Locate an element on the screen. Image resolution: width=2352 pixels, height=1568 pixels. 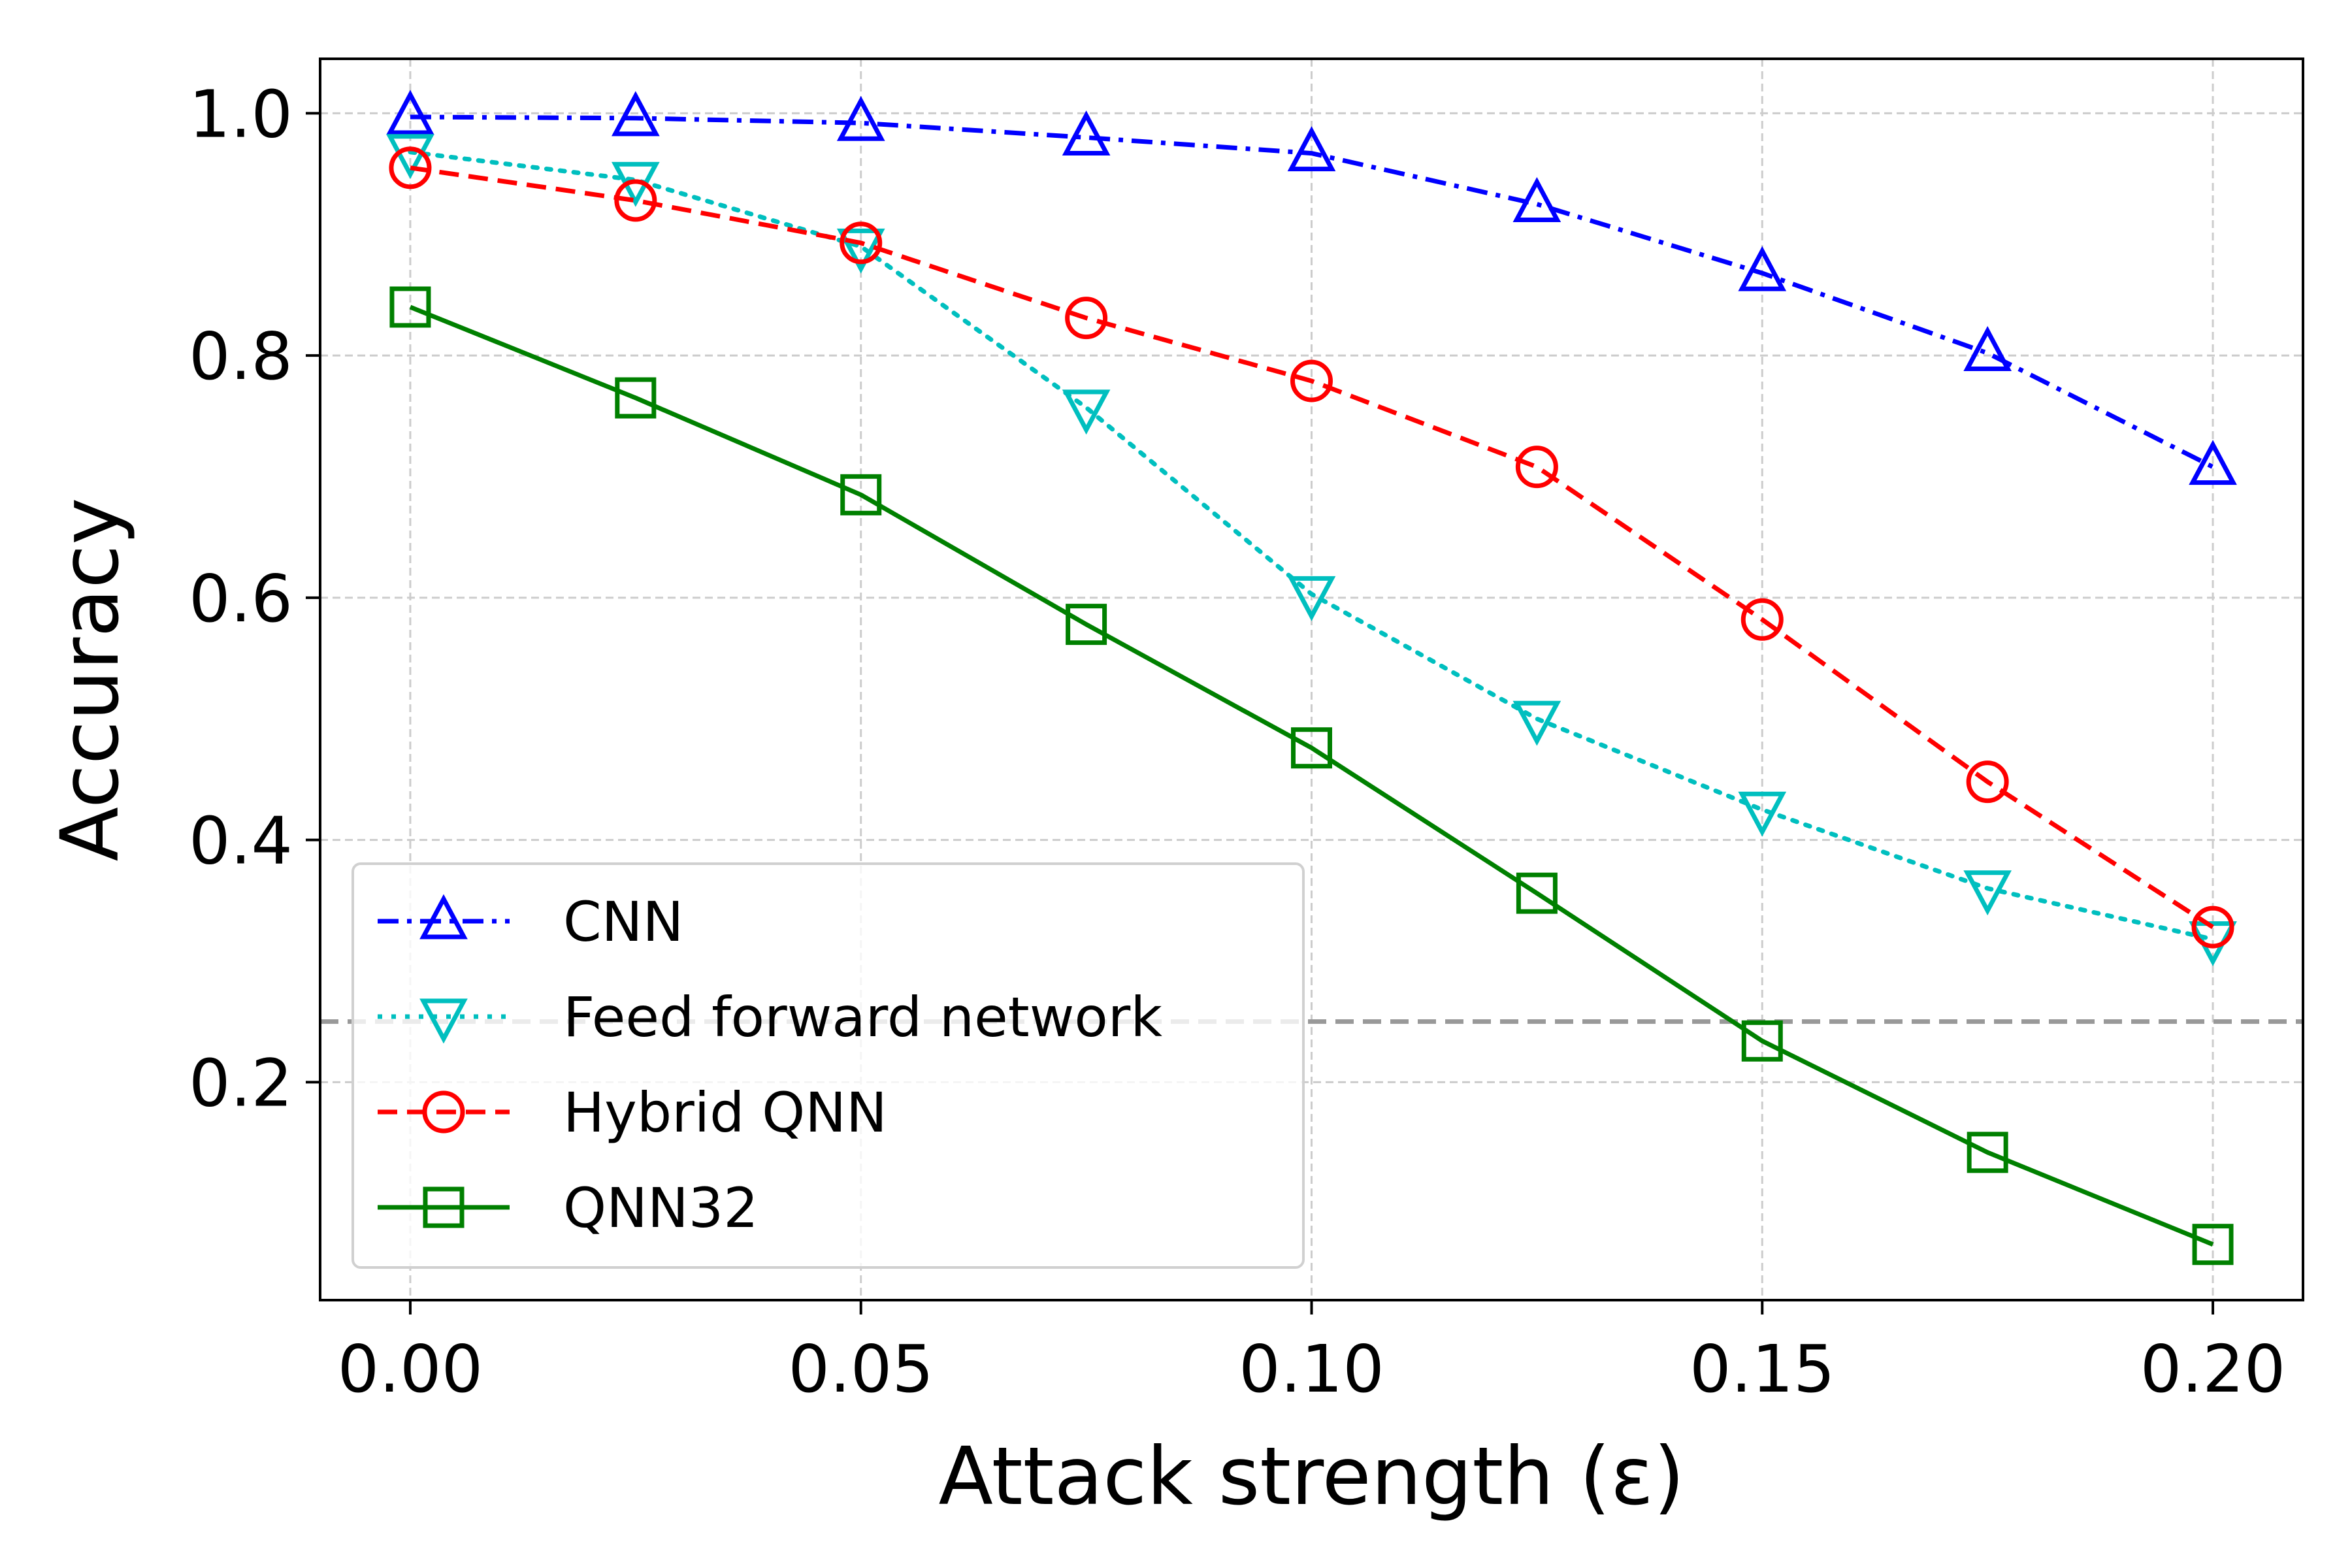
legend-label-3: QNN32 is located at coordinates (661, 1208).